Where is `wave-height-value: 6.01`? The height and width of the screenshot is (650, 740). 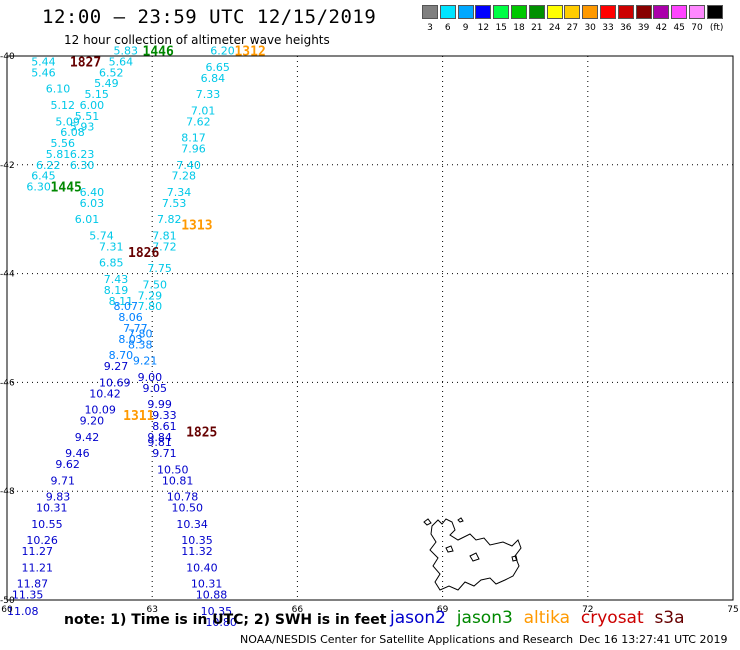
wave-height-value: 6.01 is located at coordinates (87, 219).